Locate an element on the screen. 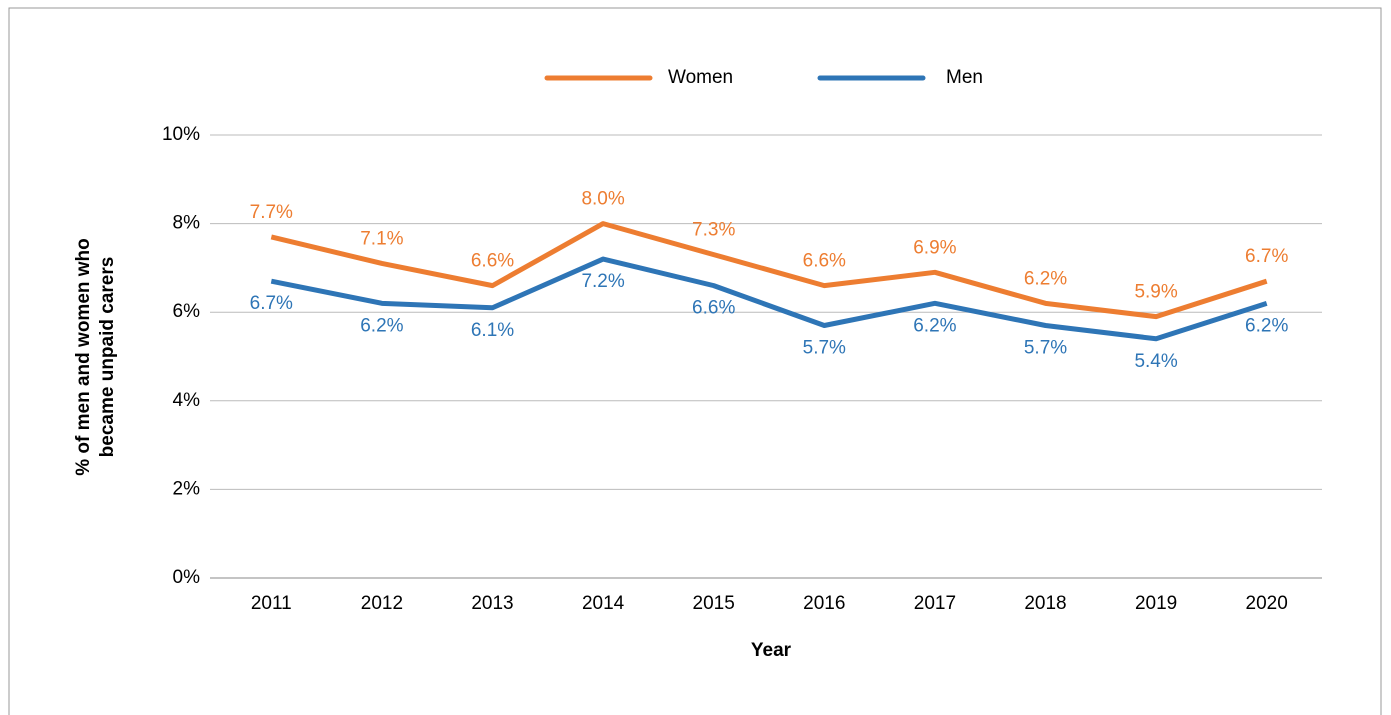 This screenshot has width=1391, height=715. y-axis-label-line: became unpaid carers is located at coordinates (107, 357).